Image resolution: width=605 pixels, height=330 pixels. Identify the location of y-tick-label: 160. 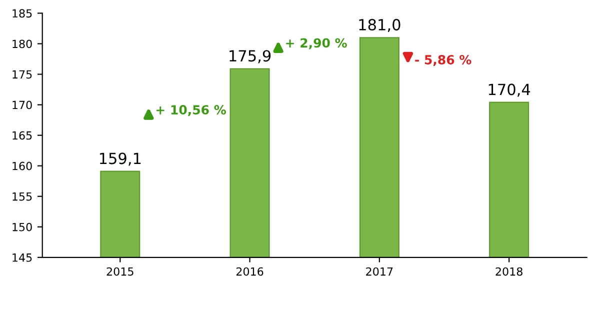
(22, 166).